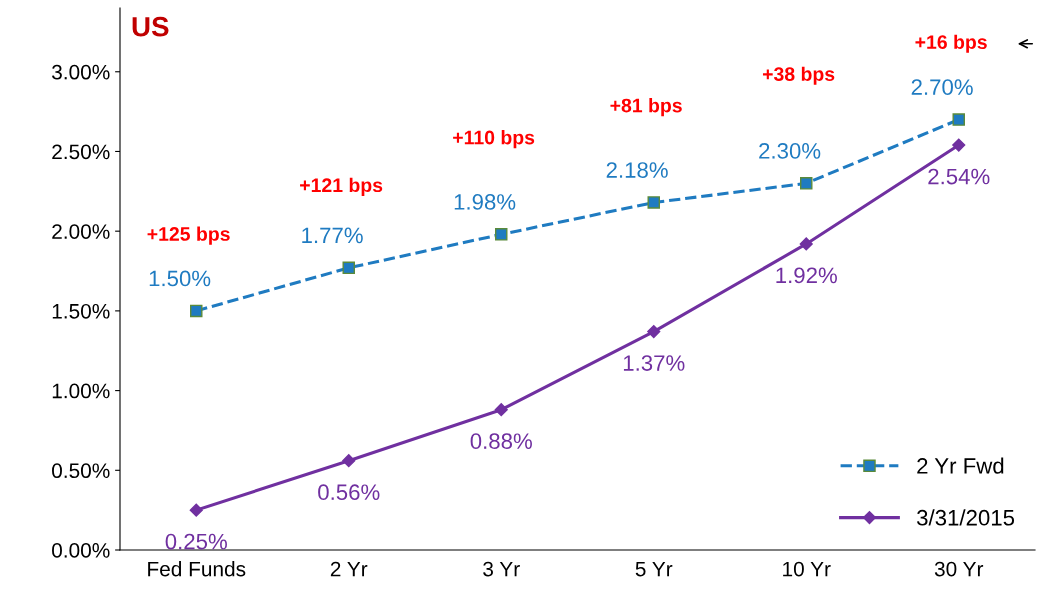 The width and height of the screenshot is (1043, 602). Describe the element at coordinates (654, 569) in the screenshot. I see `x-tick-label: 5 Yr` at that location.